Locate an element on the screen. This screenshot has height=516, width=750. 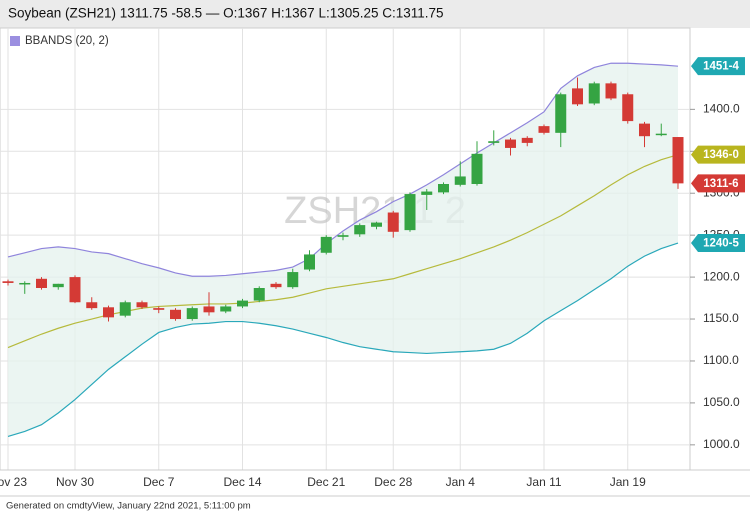
y-tick-label: 1150.0 is located at coordinates (721, 318).